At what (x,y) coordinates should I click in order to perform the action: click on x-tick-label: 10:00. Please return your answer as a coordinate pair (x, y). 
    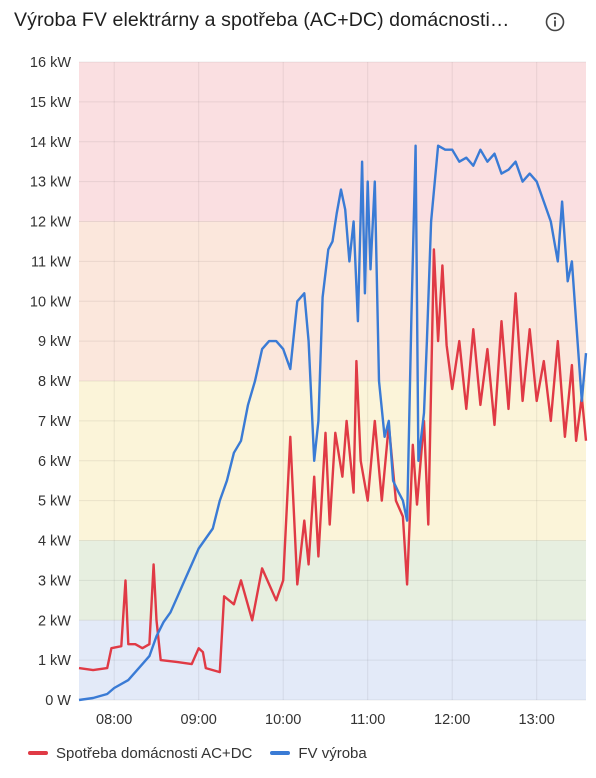
    Looking at the image, I should click on (283, 720).